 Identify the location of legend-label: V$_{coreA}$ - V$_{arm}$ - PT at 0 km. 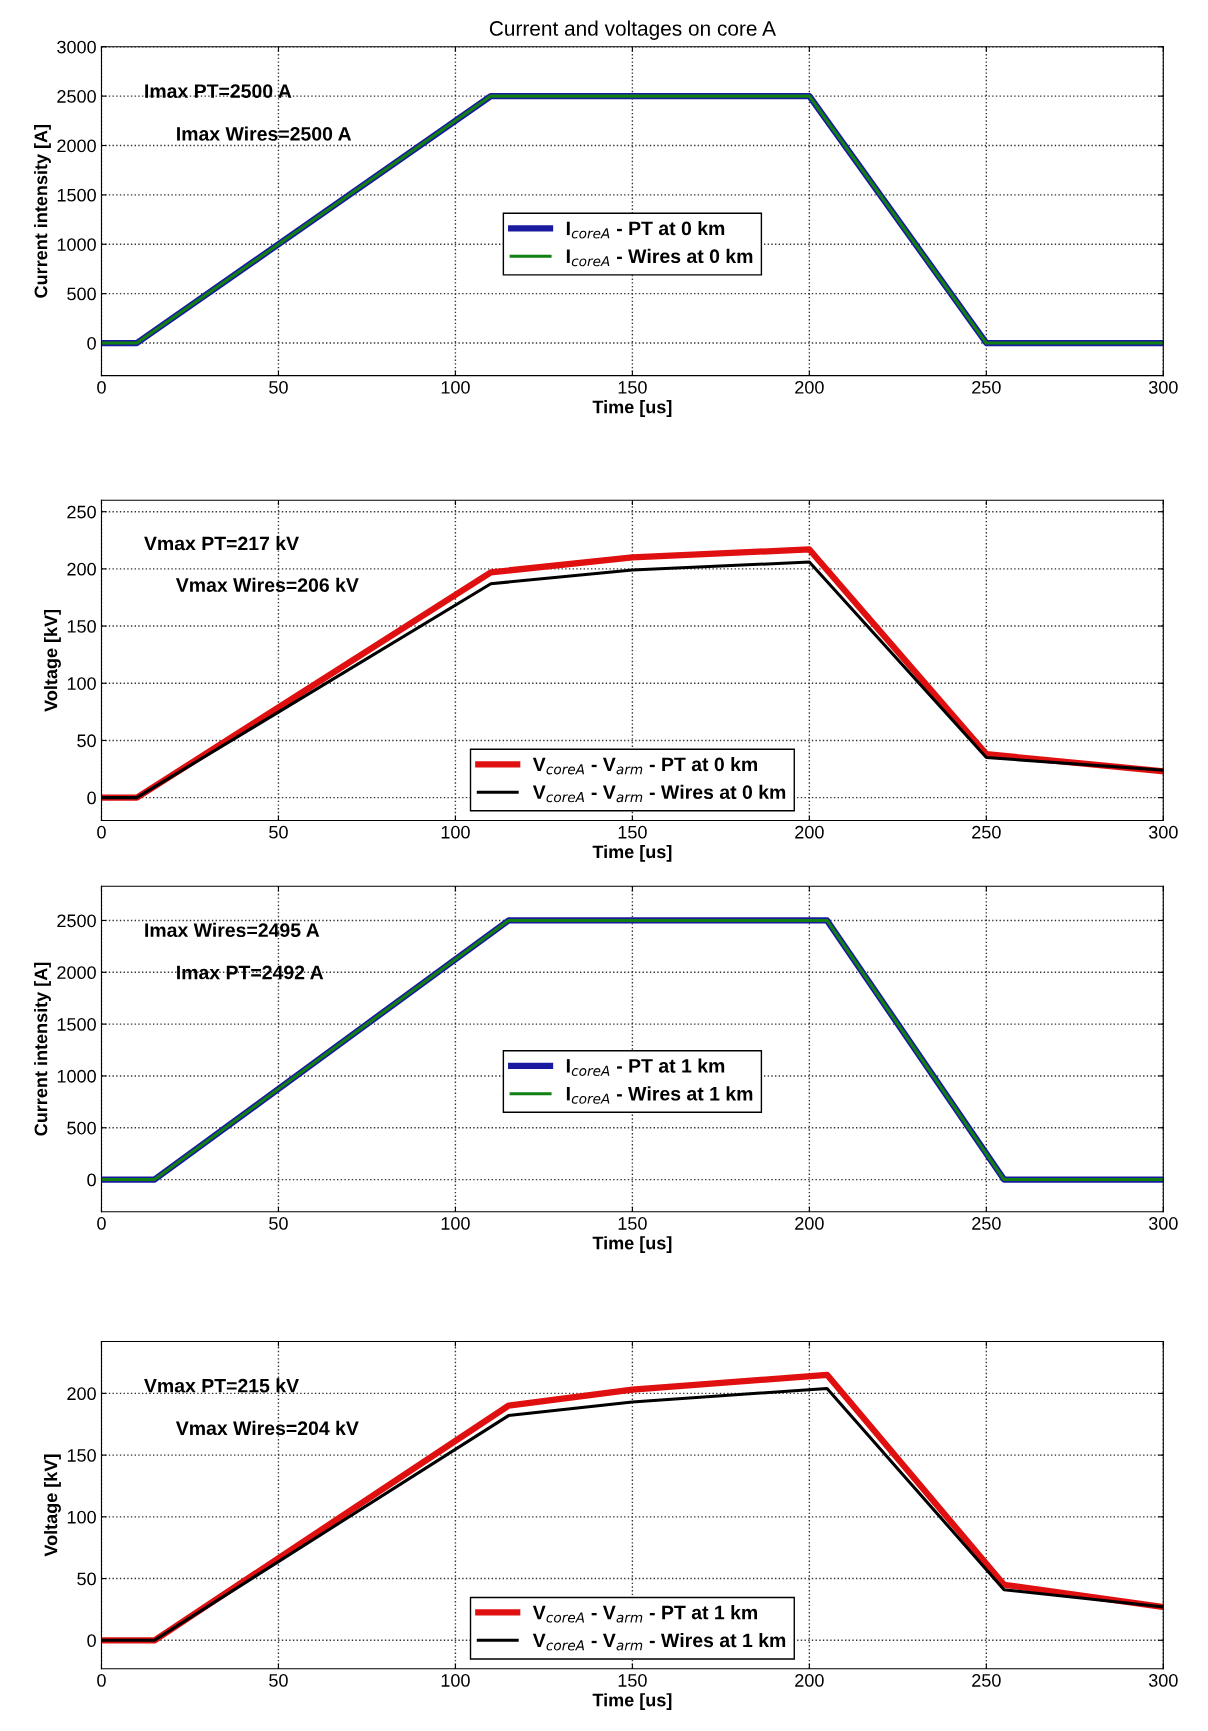
(645, 765).